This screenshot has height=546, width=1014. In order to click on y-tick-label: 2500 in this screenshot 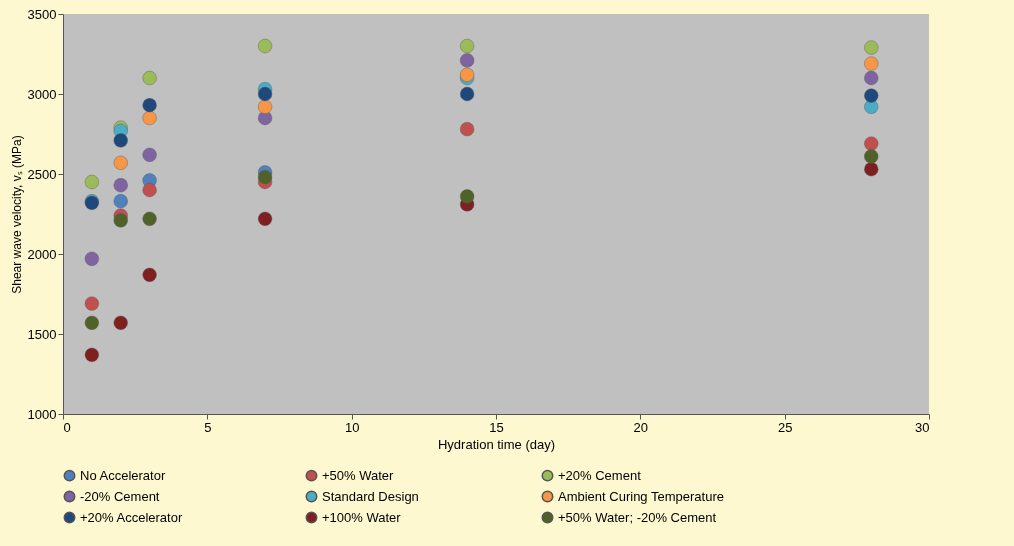, I will do `click(42, 174)`.